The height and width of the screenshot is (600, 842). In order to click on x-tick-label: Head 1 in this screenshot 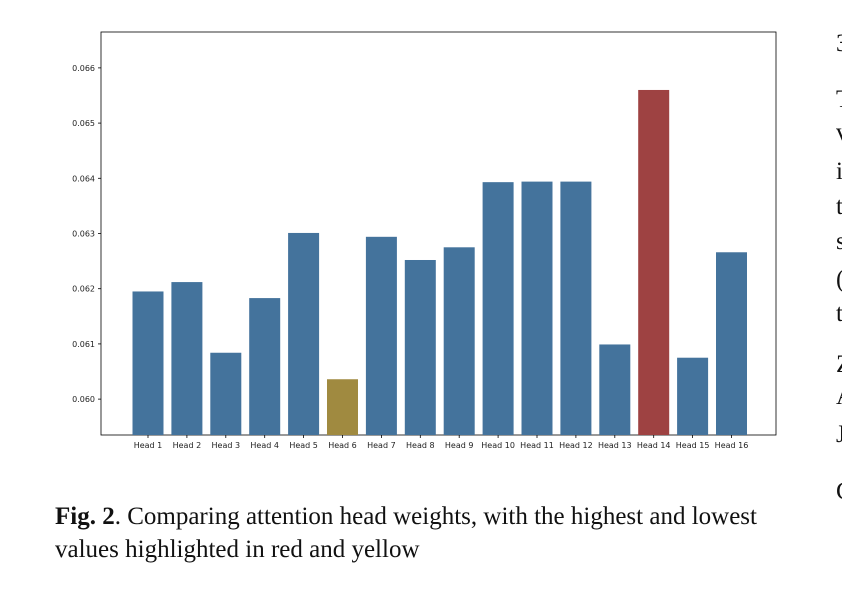, I will do `click(148, 445)`.